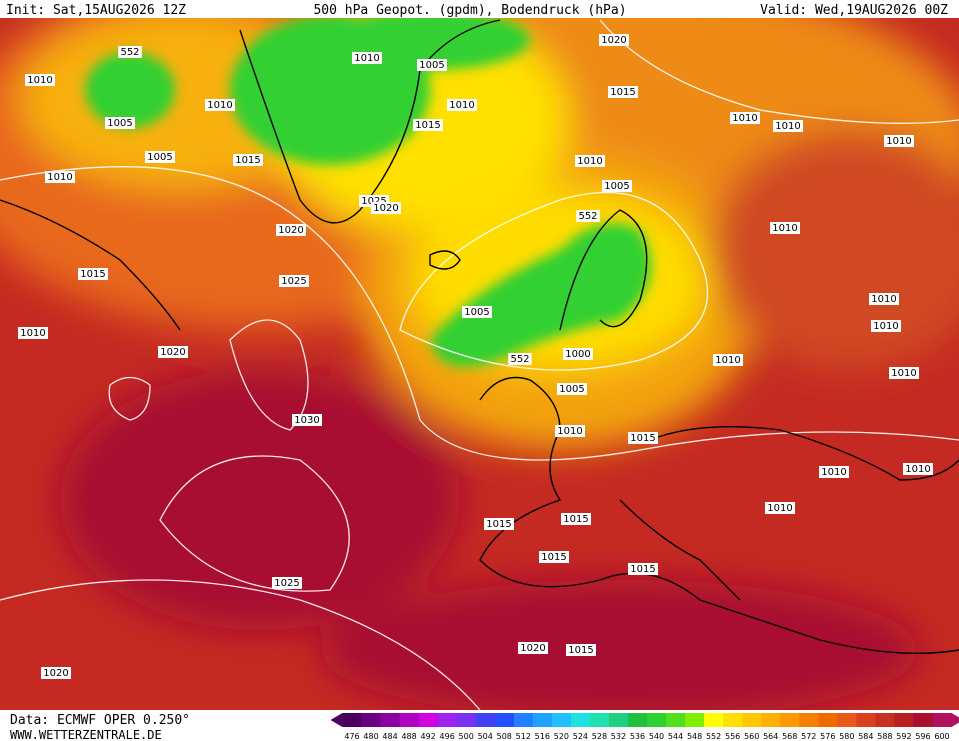 The height and width of the screenshot is (741, 959). Describe the element at coordinates (523, 736) in the screenshot. I see `scale-label: 512` at that location.